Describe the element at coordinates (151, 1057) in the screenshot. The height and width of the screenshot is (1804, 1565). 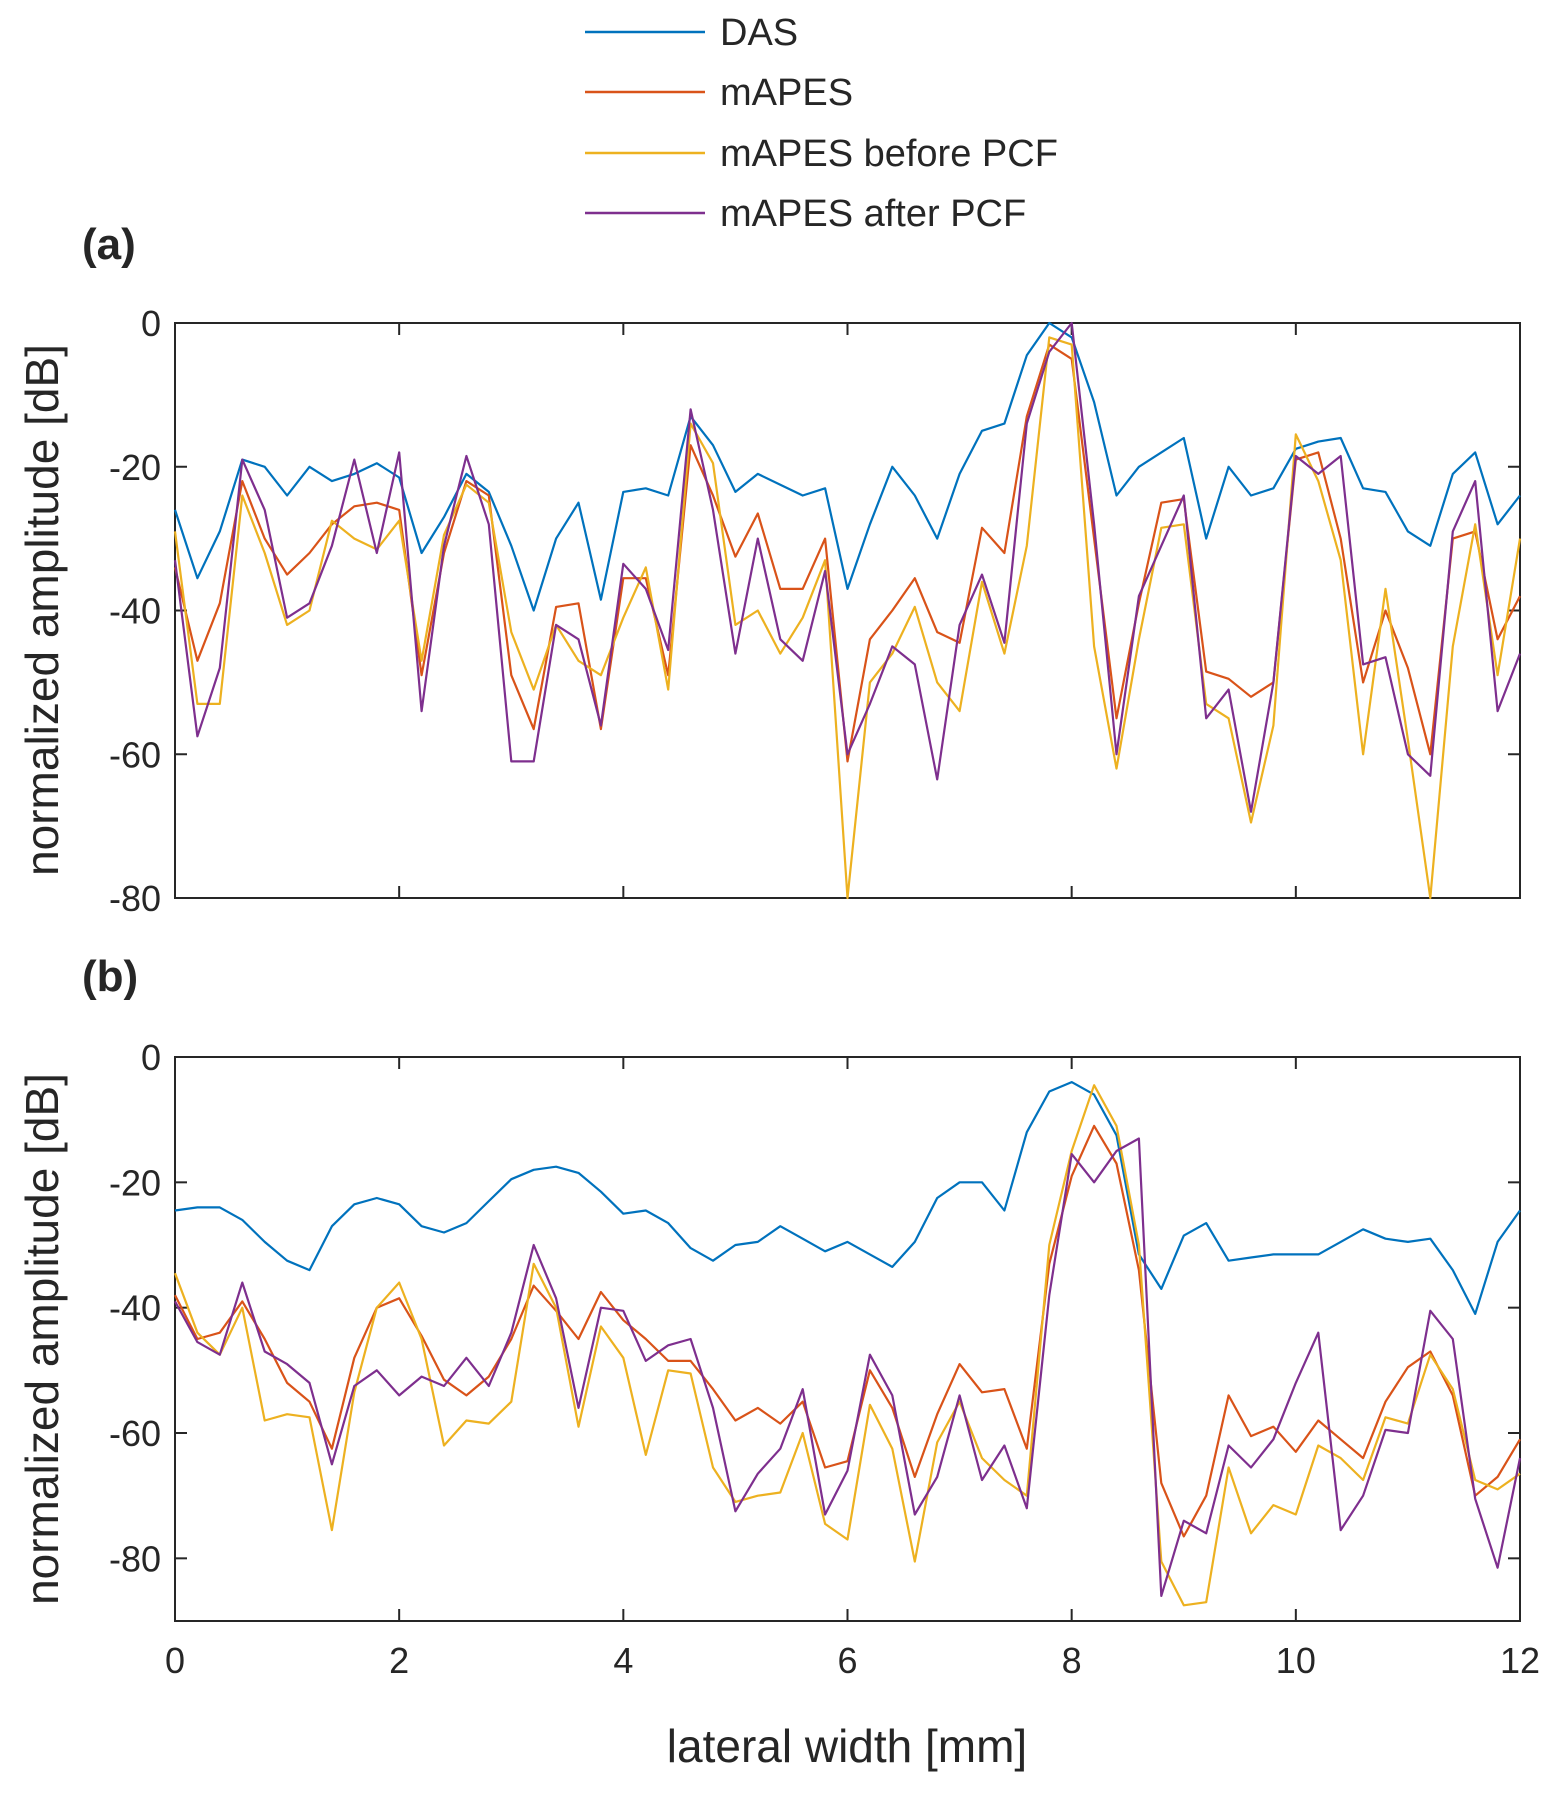
I see `y-tick-label-b-0: 0` at that location.